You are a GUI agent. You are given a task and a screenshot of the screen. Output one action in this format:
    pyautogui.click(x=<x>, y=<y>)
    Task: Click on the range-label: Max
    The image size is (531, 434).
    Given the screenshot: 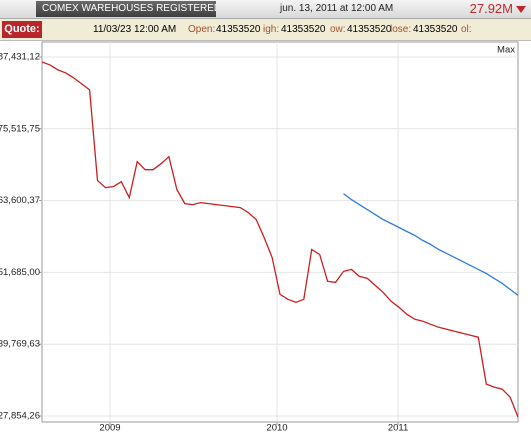 What is the action you would take?
    pyautogui.click(x=506, y=50)
    